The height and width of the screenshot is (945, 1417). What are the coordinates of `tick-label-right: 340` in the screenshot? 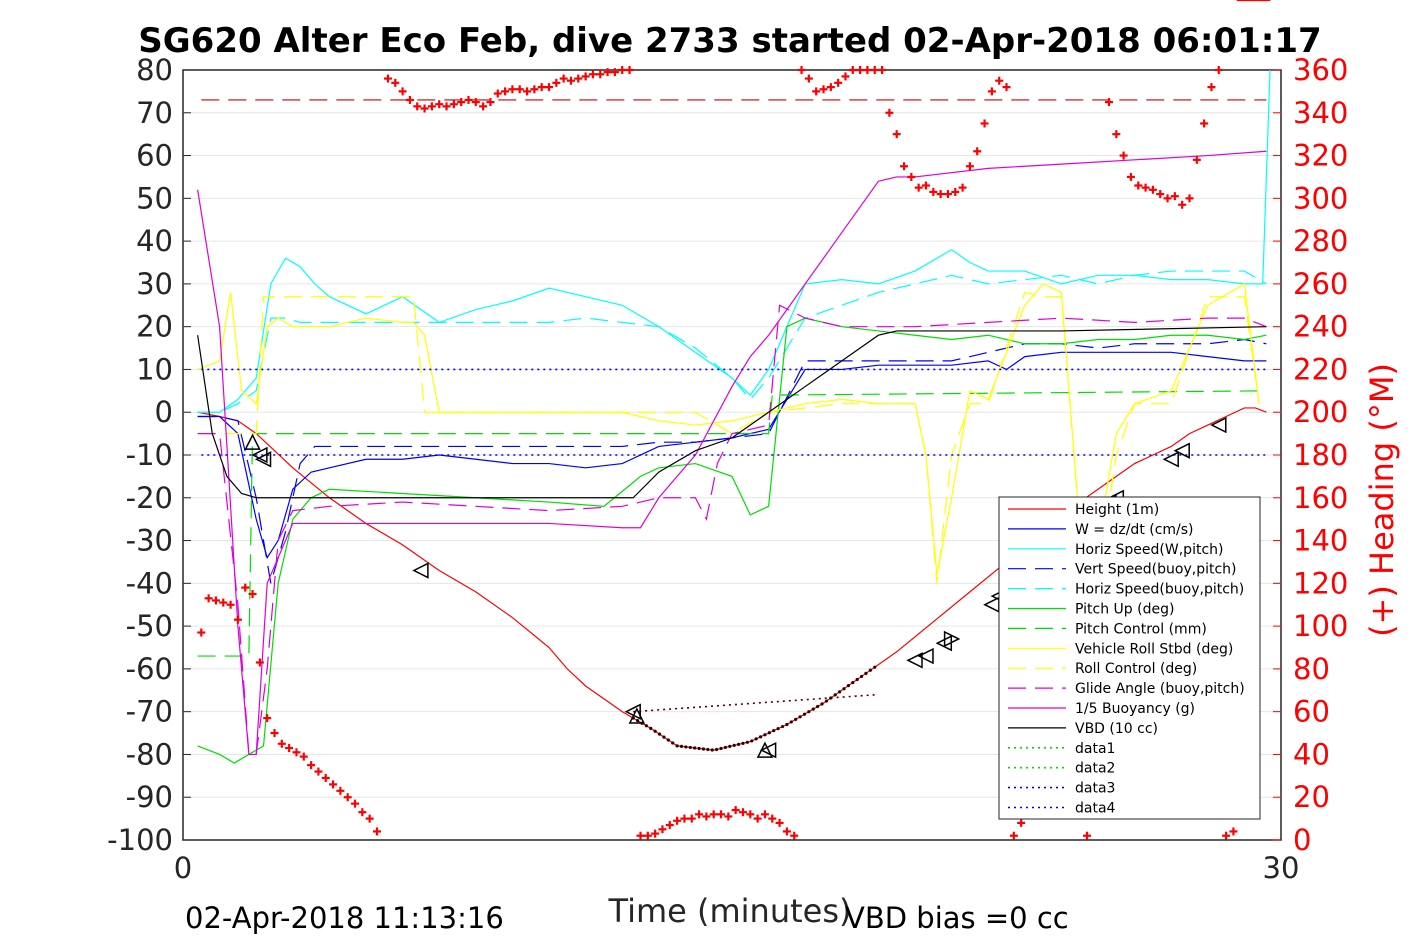 It's located at (1320, 113).